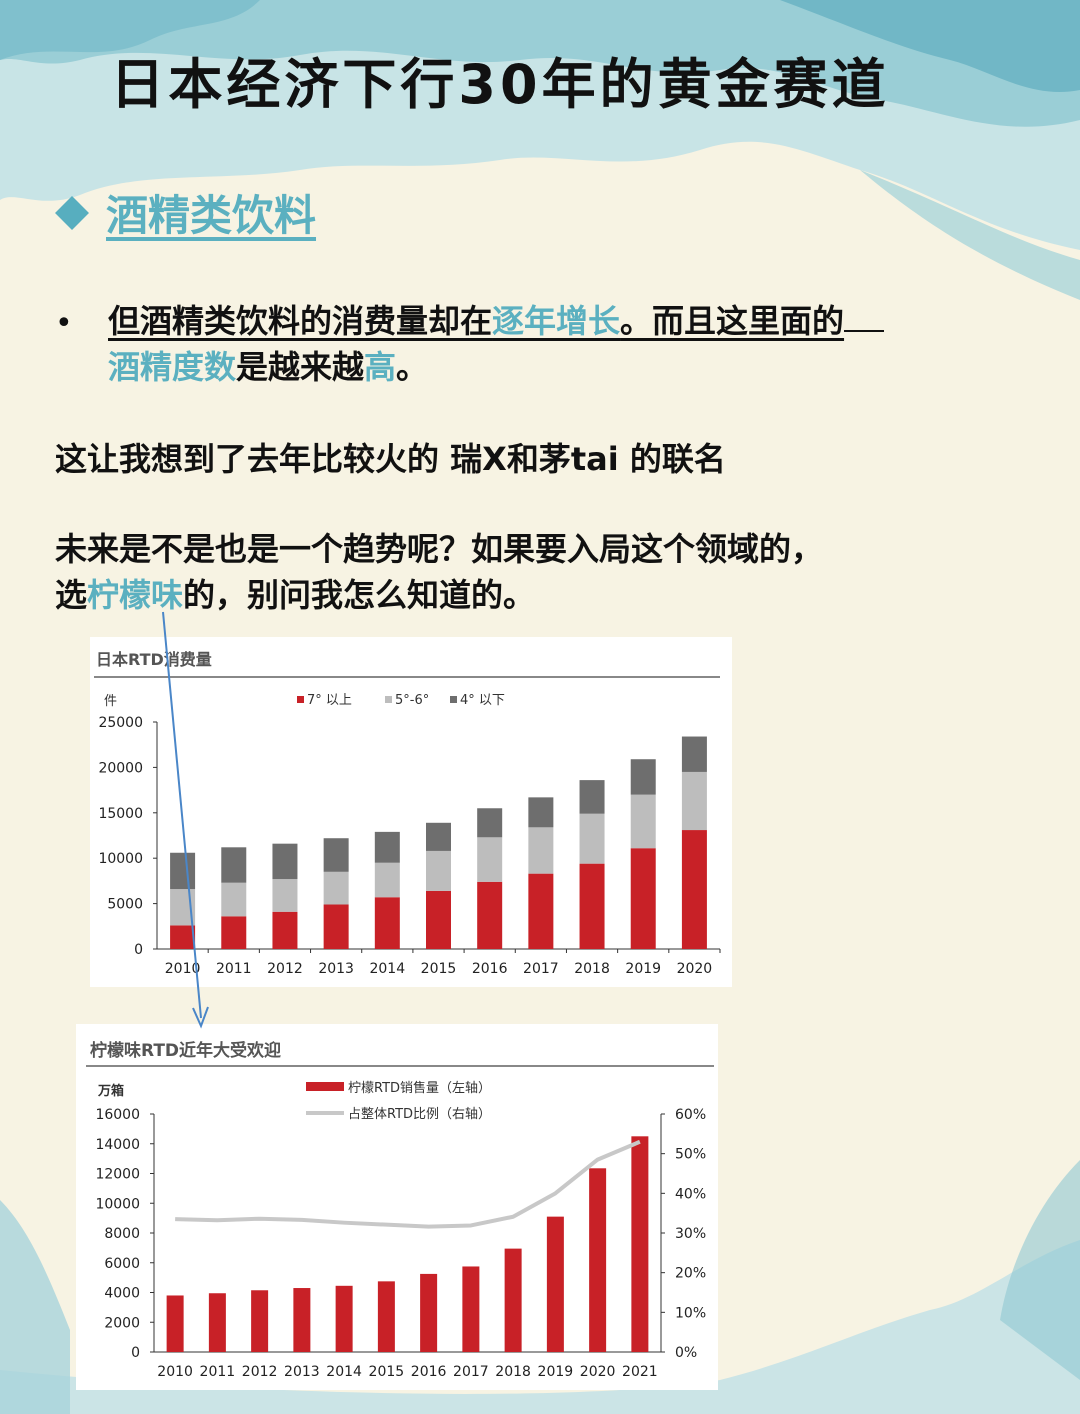  What do you see at coordinates (302, 1372) in the screenshot?
I see `chart2-x-tick-label: 2013` at bounding box center [302, 1372].